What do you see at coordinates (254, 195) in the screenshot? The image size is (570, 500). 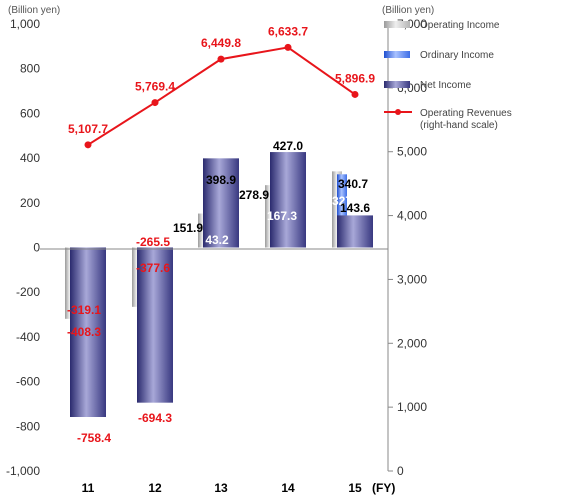 I see `data-label-operating-income: 278.9` at bounding box center [254, 195].